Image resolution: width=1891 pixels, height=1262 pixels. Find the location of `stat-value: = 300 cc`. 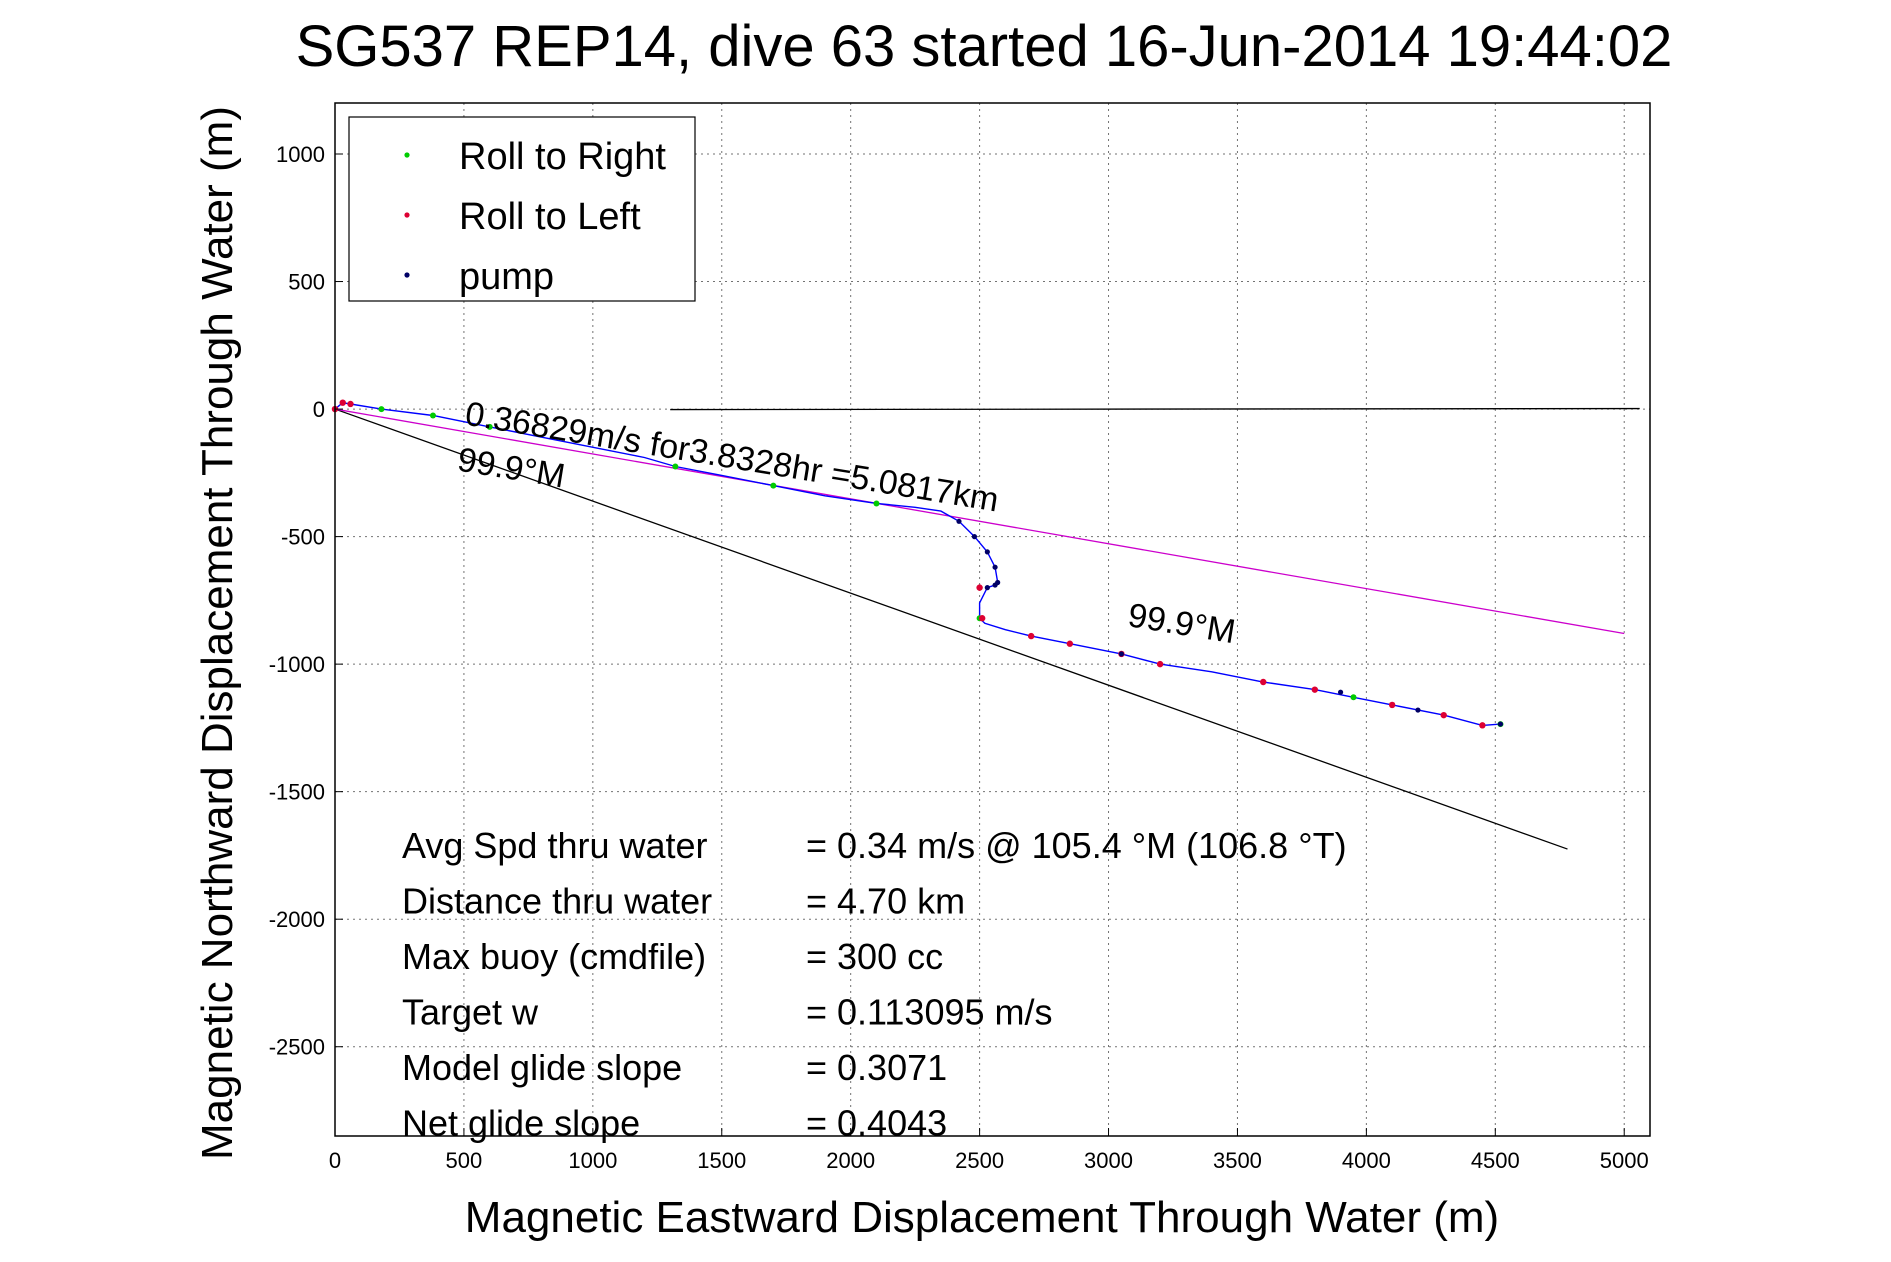

stat-value: = 300 cc is located at coordinates (874, 956).